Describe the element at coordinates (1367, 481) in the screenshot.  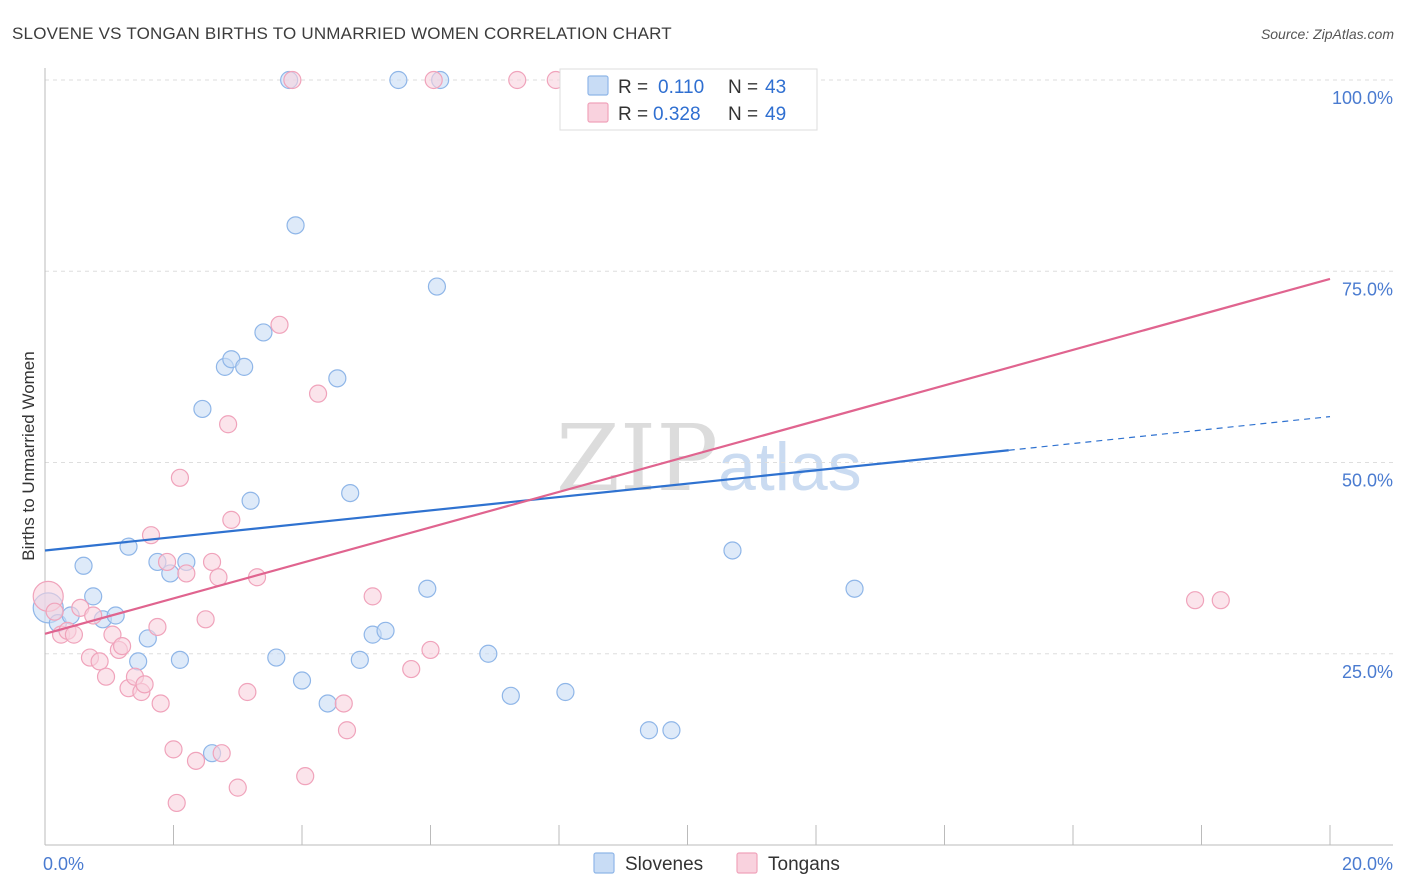
I see `y-tick-label: 50.0%` at that location.